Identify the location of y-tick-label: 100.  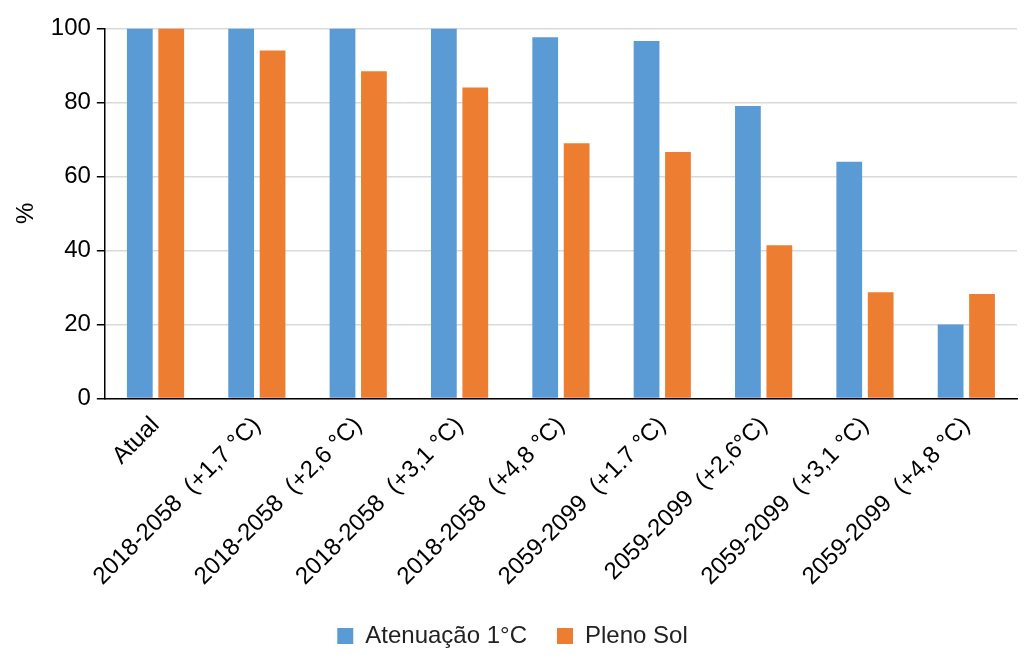
(70, 27).